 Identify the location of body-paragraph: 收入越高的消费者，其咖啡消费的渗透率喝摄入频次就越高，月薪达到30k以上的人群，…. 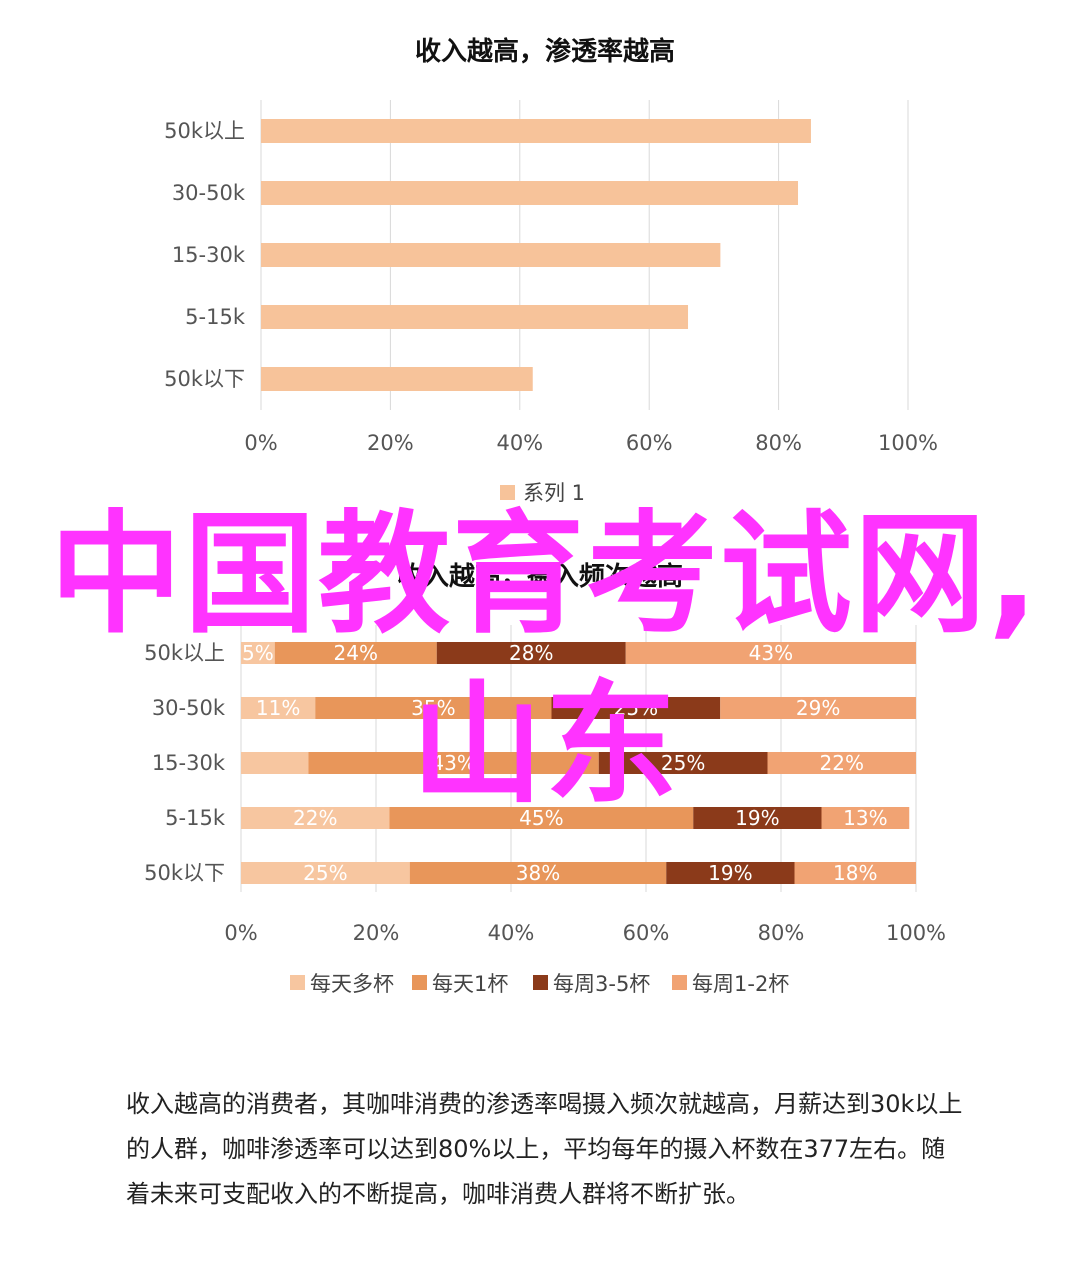
(544, 1149).